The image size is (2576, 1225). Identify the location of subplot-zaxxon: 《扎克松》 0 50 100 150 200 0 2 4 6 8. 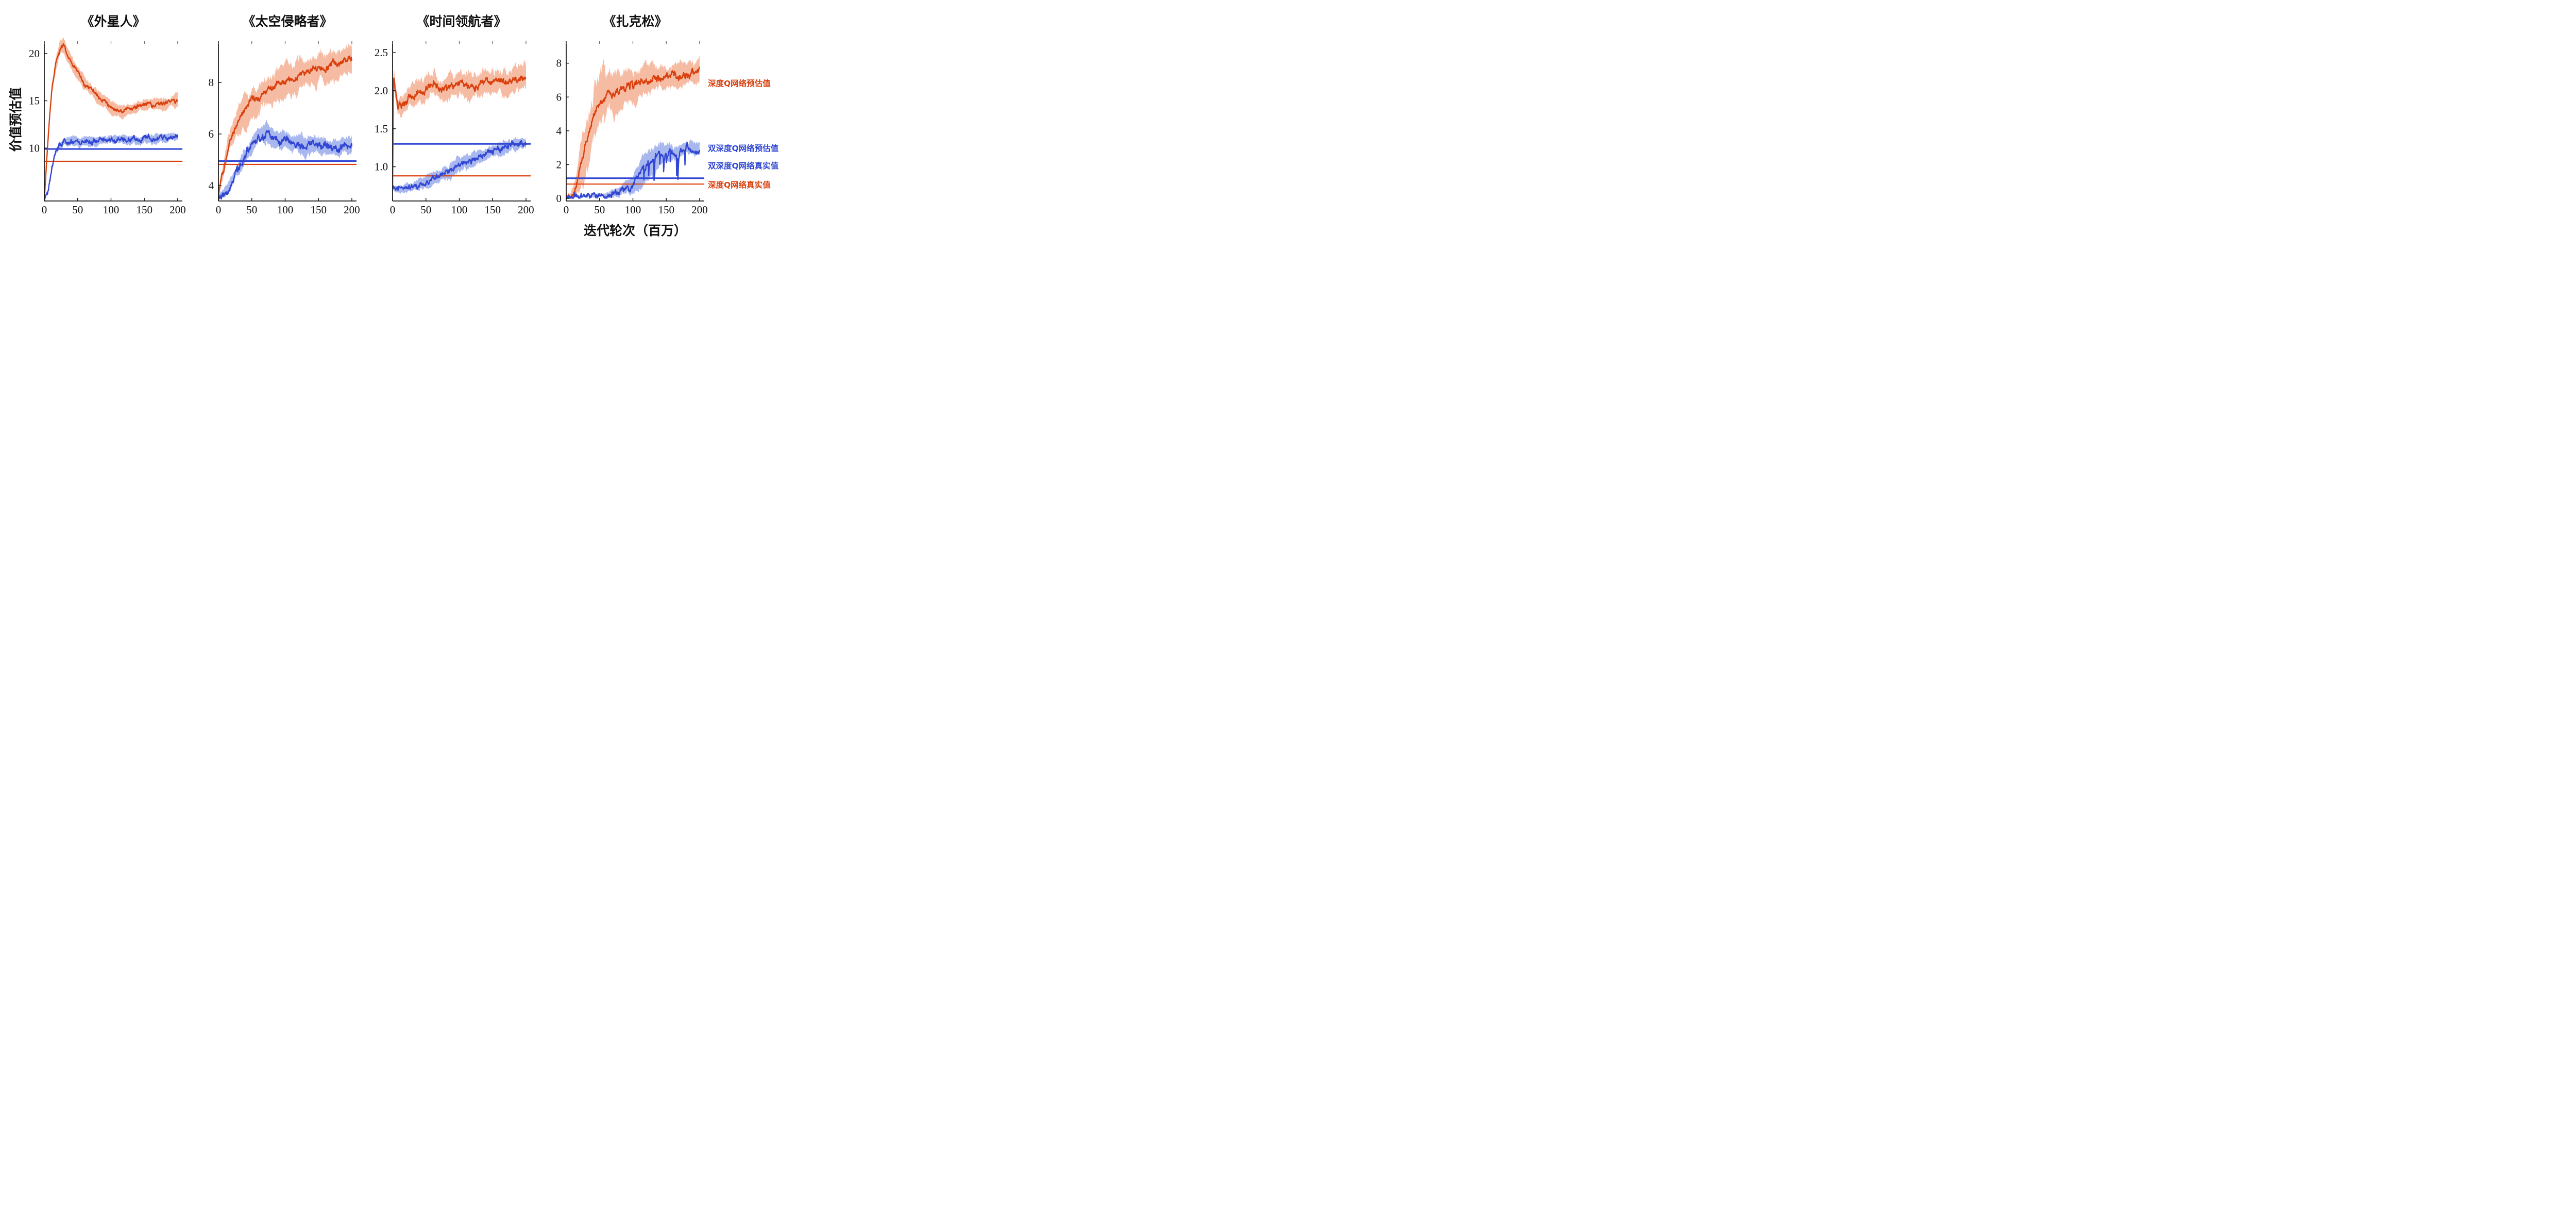
(620, 116).